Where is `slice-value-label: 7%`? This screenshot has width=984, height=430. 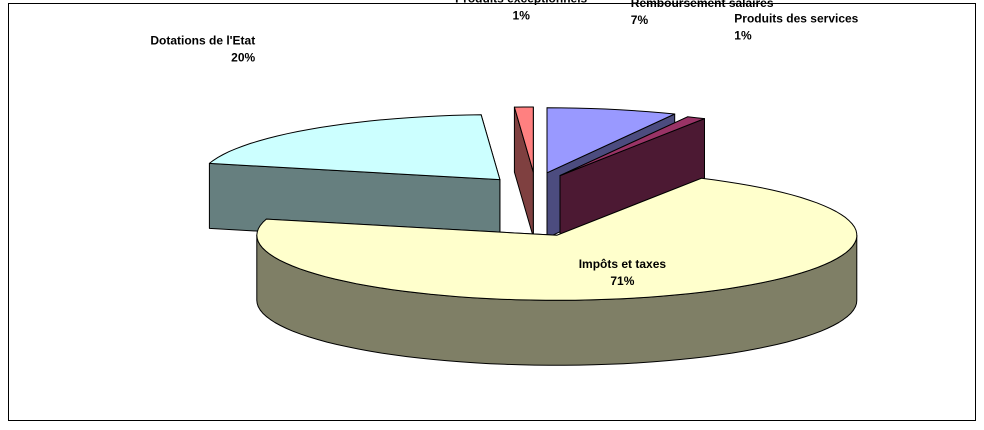
slice-value-label: 7% is located at coordinates (640, 20).